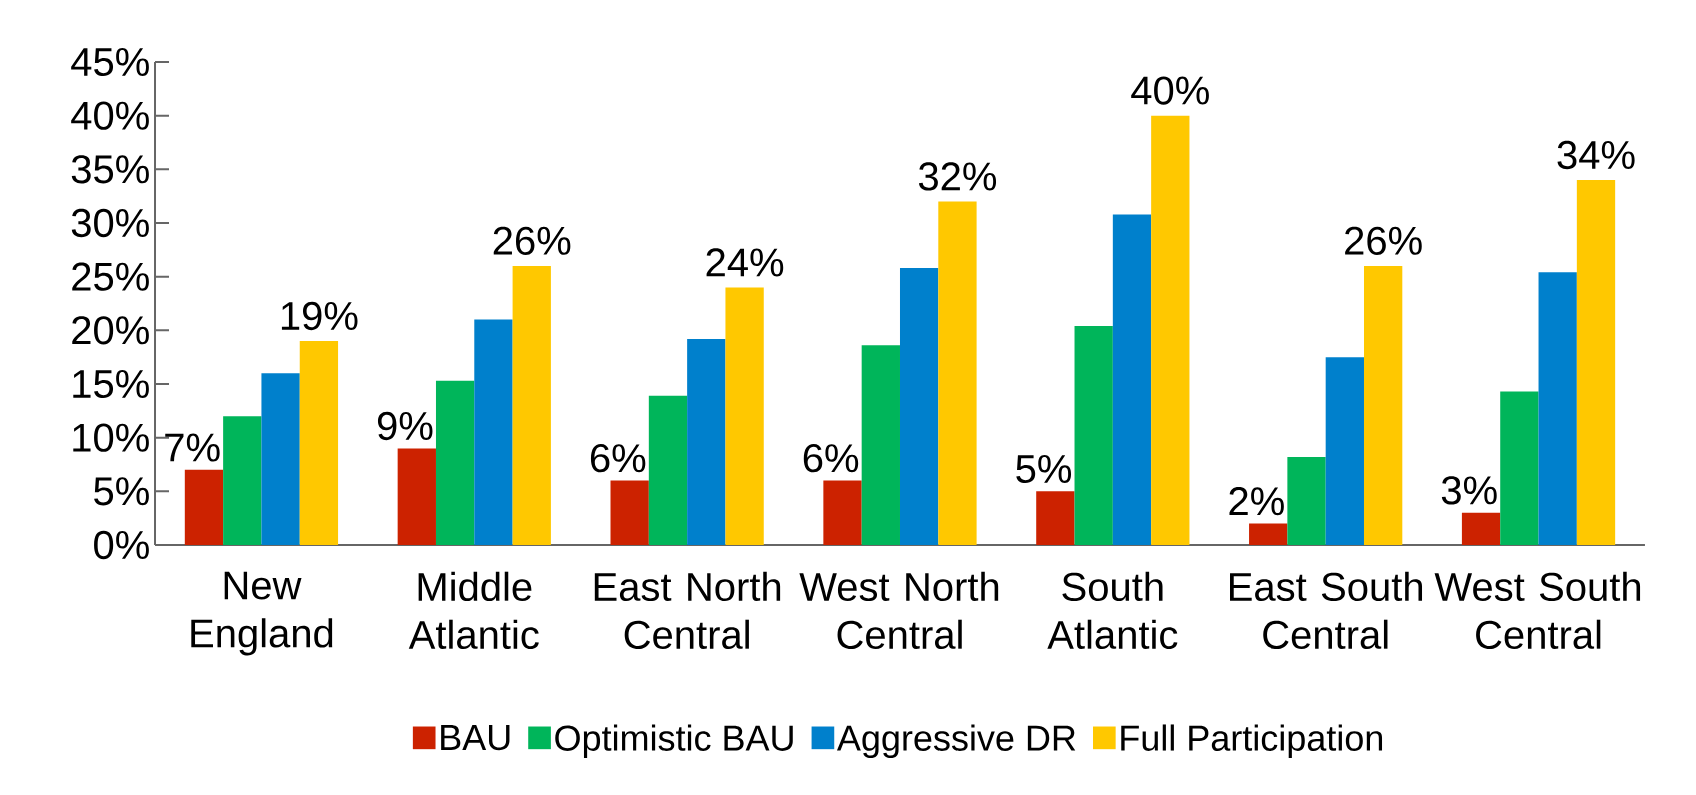 The image size is (1696, 795). What do you see at coordinates (111, 437) in the screenshot?
I see `y-tick-label: 10%` at bounding box center [111, 437].